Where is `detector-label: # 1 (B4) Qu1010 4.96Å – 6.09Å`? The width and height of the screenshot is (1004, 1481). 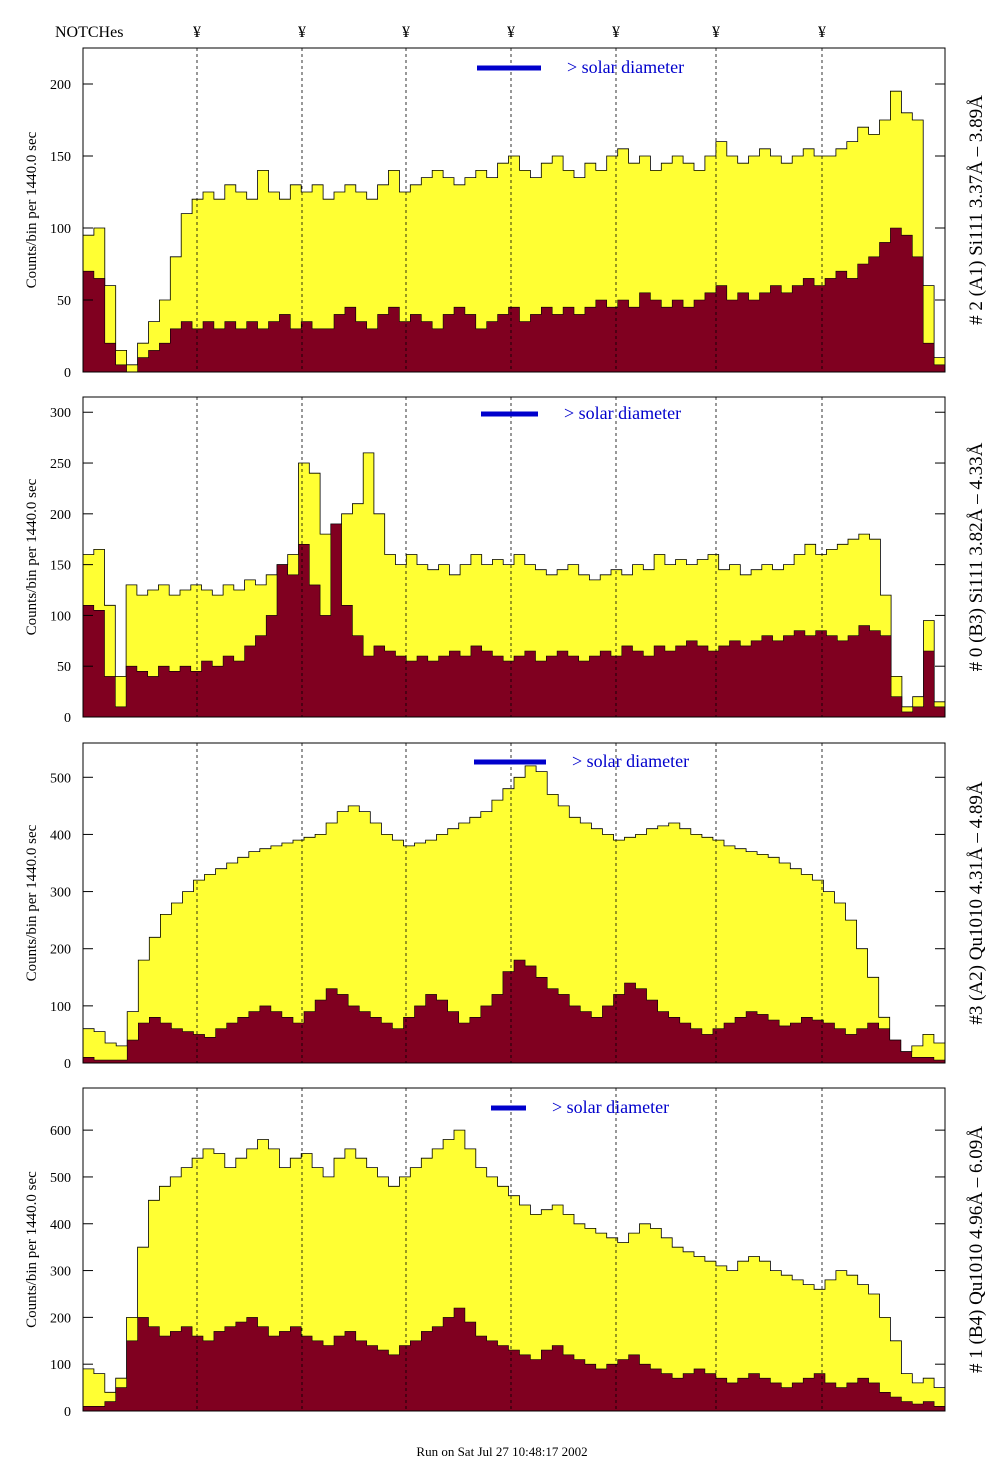 detector-label: # 1 (B4) Qu1010 4.96Å – 6.09Å is located at coordinates (976, 1249).